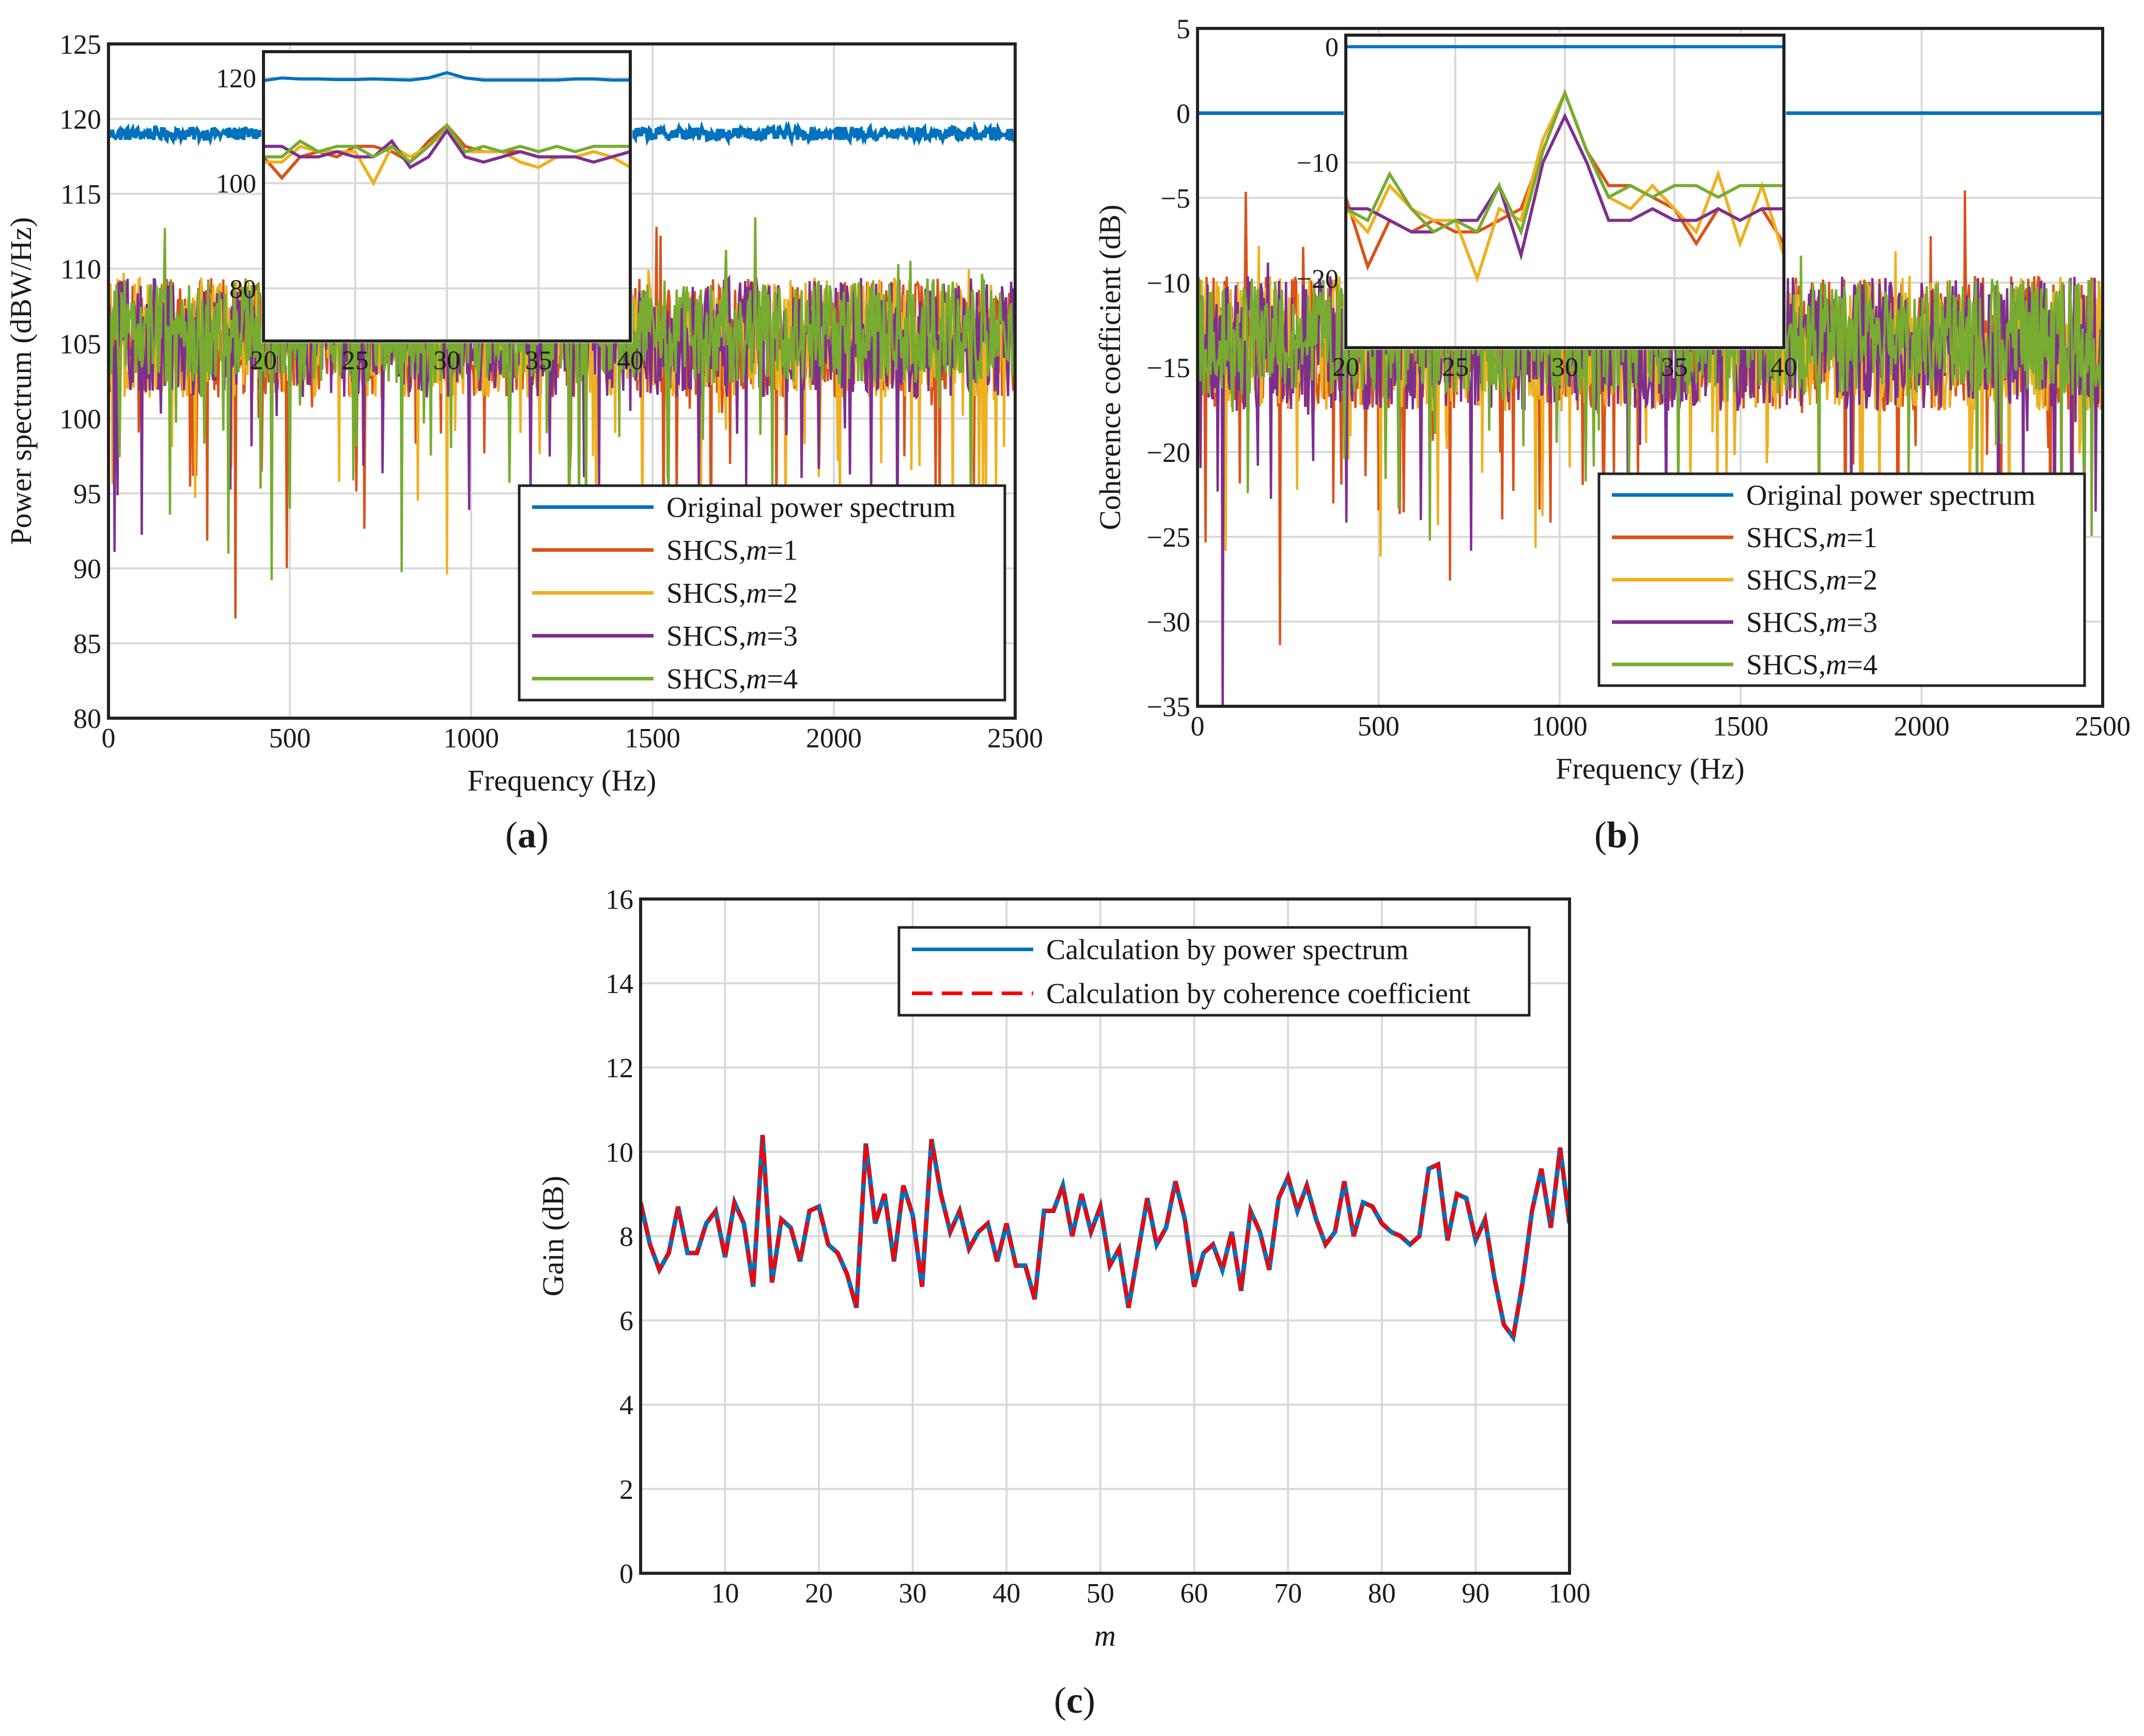 Image resolution: width=2144 pixels, height=1736 pixels. Describe the element at coordinates (1891, 496) in the screenshot. I see `legend-label: Original power spectrum` at that location.